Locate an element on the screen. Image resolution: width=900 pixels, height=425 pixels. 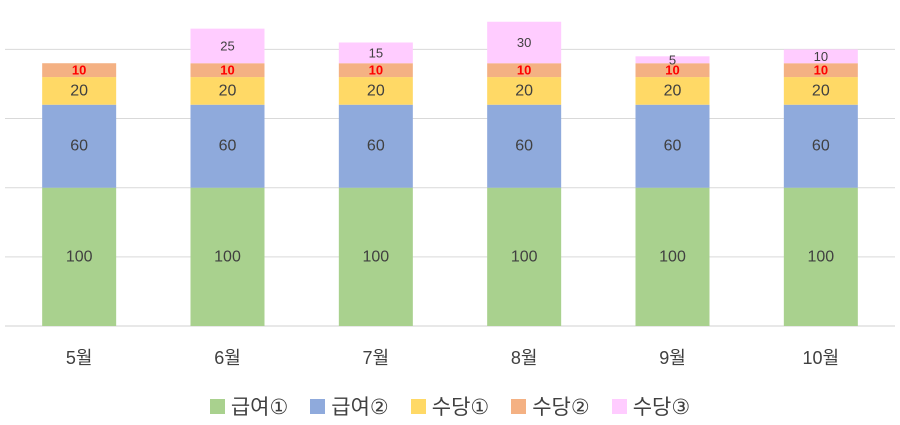
data-label: 30 is located at coordinates (524, 42).